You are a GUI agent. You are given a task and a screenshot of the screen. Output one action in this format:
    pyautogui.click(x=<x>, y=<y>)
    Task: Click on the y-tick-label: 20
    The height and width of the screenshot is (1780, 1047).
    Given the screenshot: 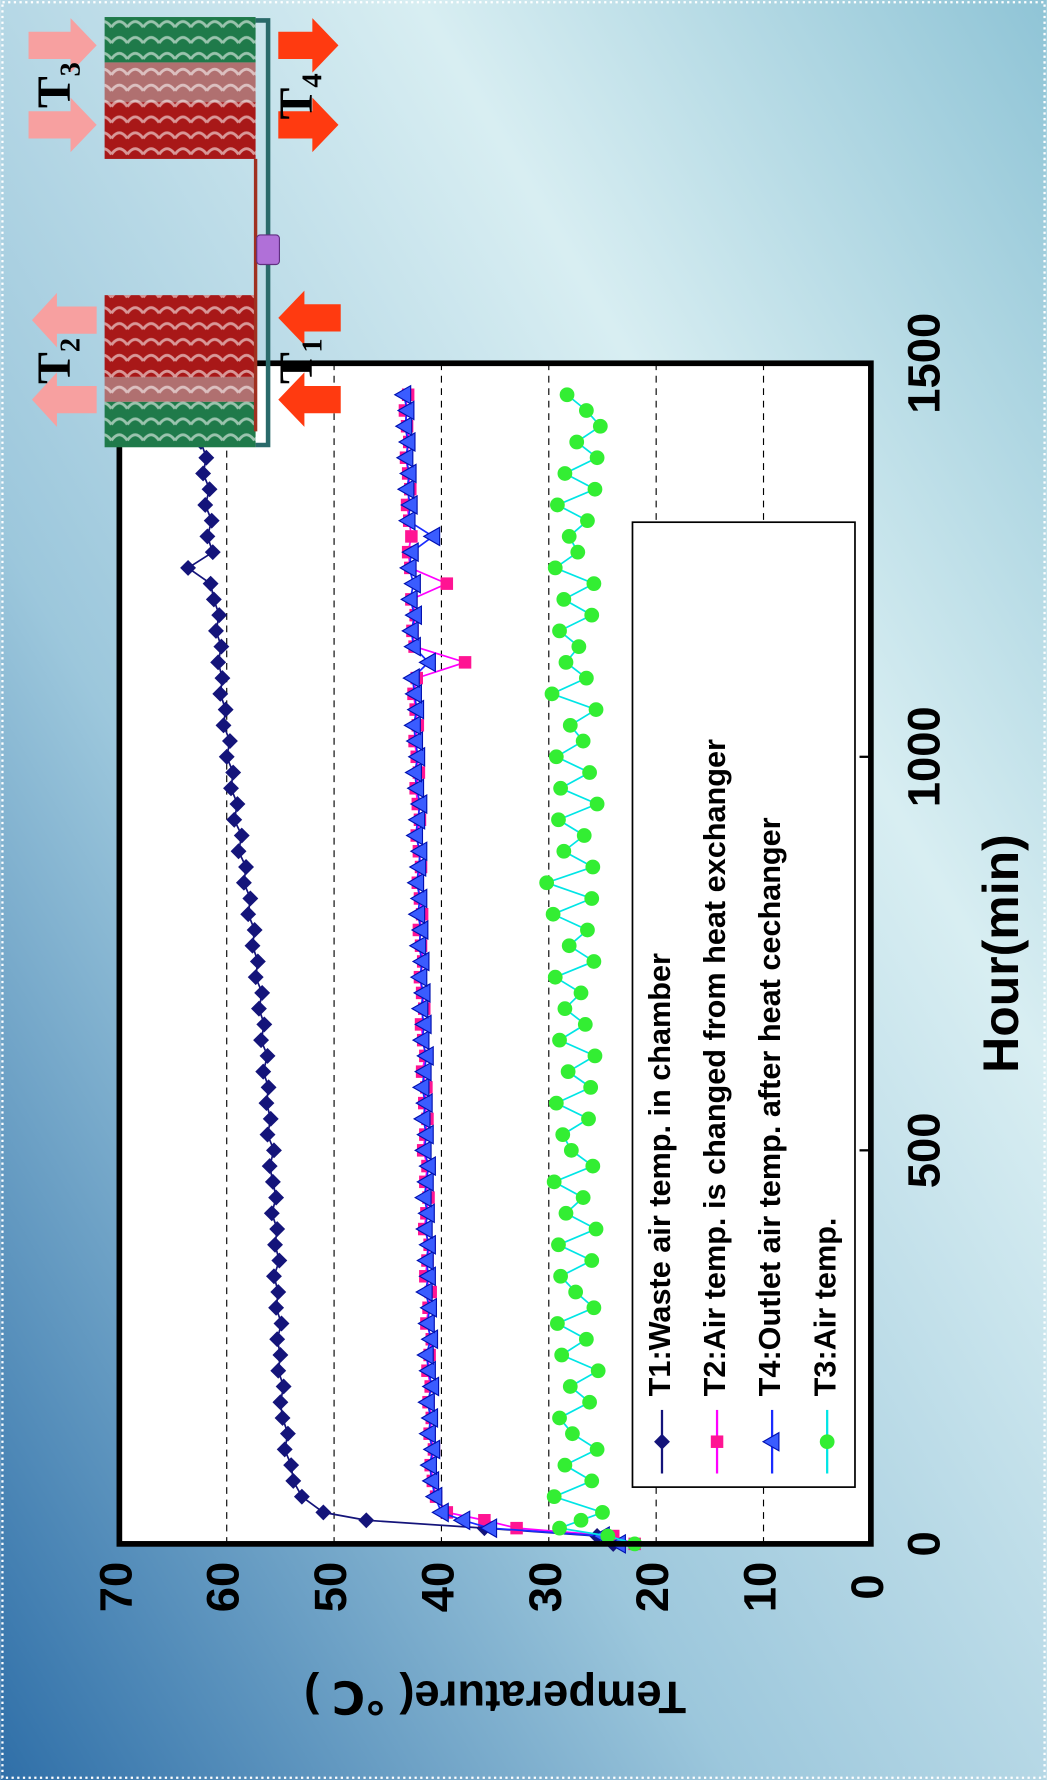 What is the action you would take?
    pyautogui.click(x=652, y=1587)
    